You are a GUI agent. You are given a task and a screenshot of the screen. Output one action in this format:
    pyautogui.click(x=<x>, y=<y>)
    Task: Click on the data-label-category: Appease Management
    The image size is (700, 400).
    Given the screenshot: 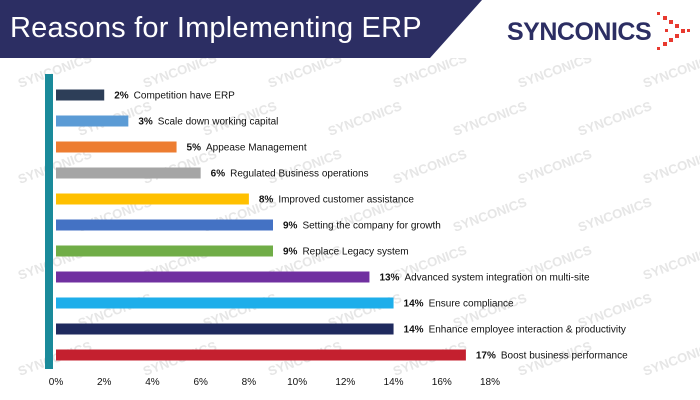 What is the action you would take?
    pyautogui.click(x=256, y=148)
    